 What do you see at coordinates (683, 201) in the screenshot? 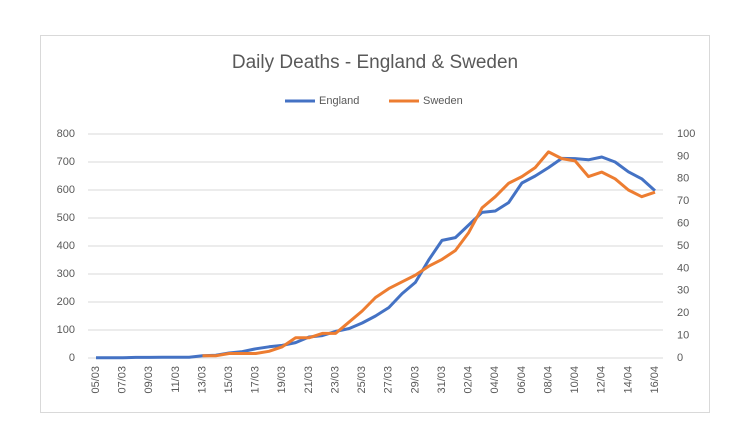
I see `y2-tick-label: 70` at bounding box center [683, 201].